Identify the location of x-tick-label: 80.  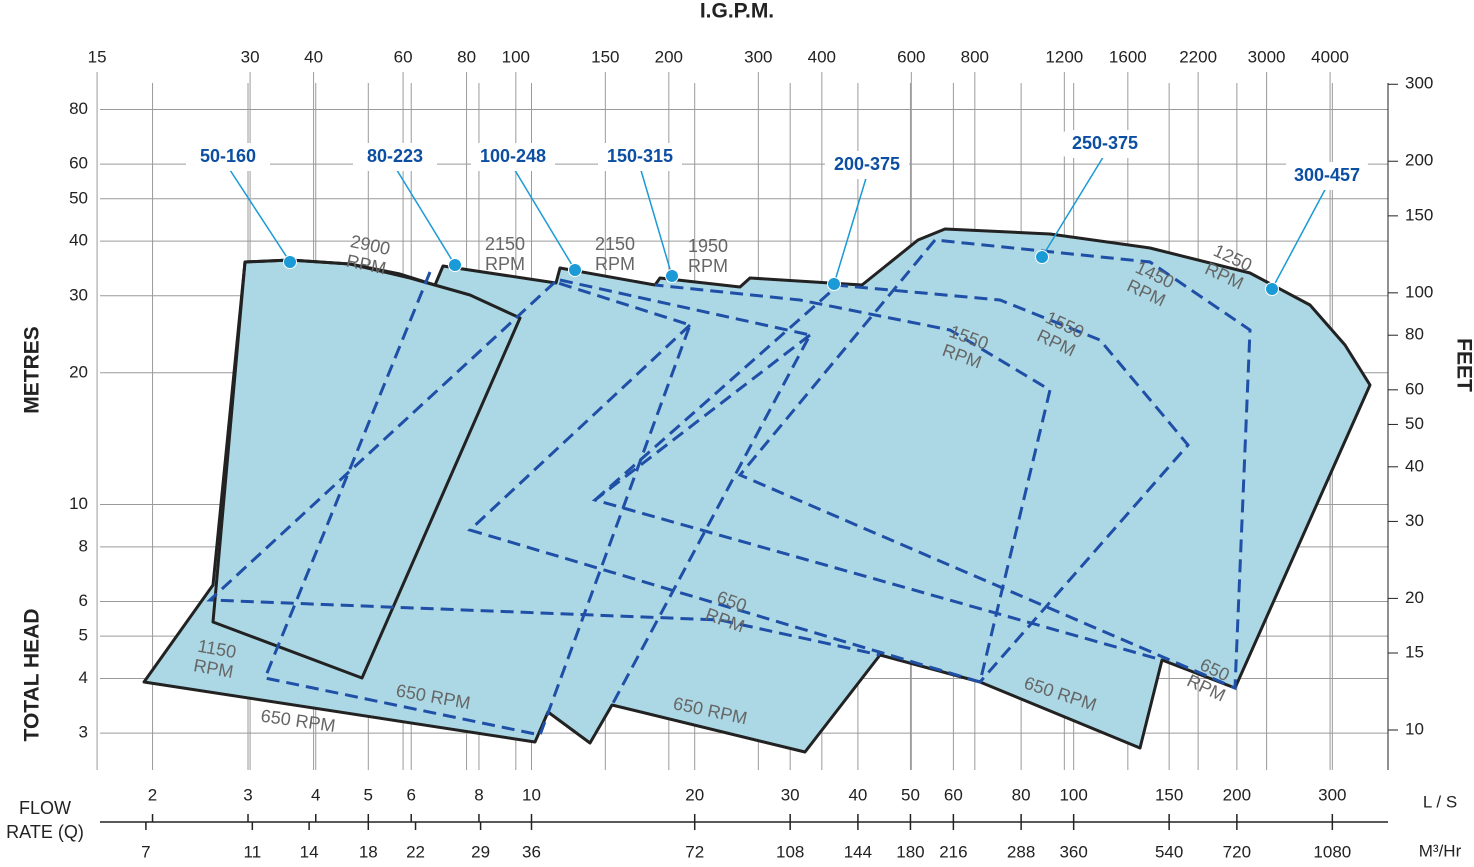
(1021, 794).